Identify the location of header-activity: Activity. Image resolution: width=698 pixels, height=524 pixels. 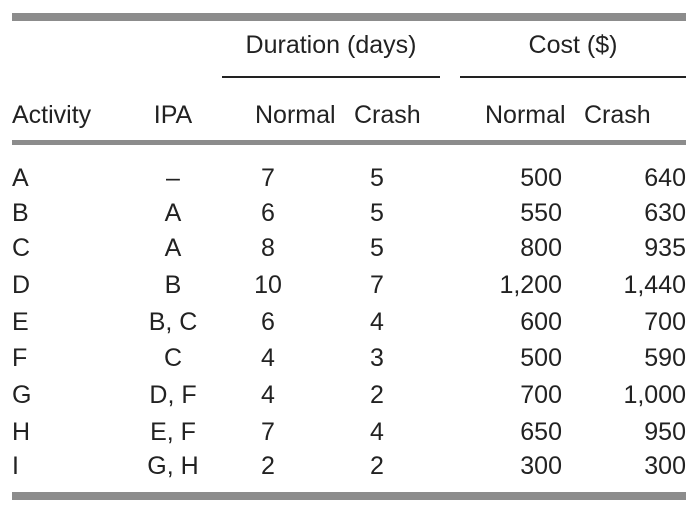
(52, 115).